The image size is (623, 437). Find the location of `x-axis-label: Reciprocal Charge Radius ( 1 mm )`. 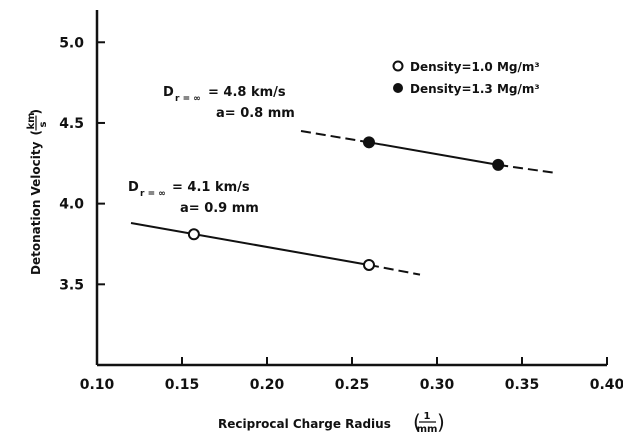

x-axis-label: Reciprocal Charge Radius ( 1 mm ) is located at coordinates (331, 422).